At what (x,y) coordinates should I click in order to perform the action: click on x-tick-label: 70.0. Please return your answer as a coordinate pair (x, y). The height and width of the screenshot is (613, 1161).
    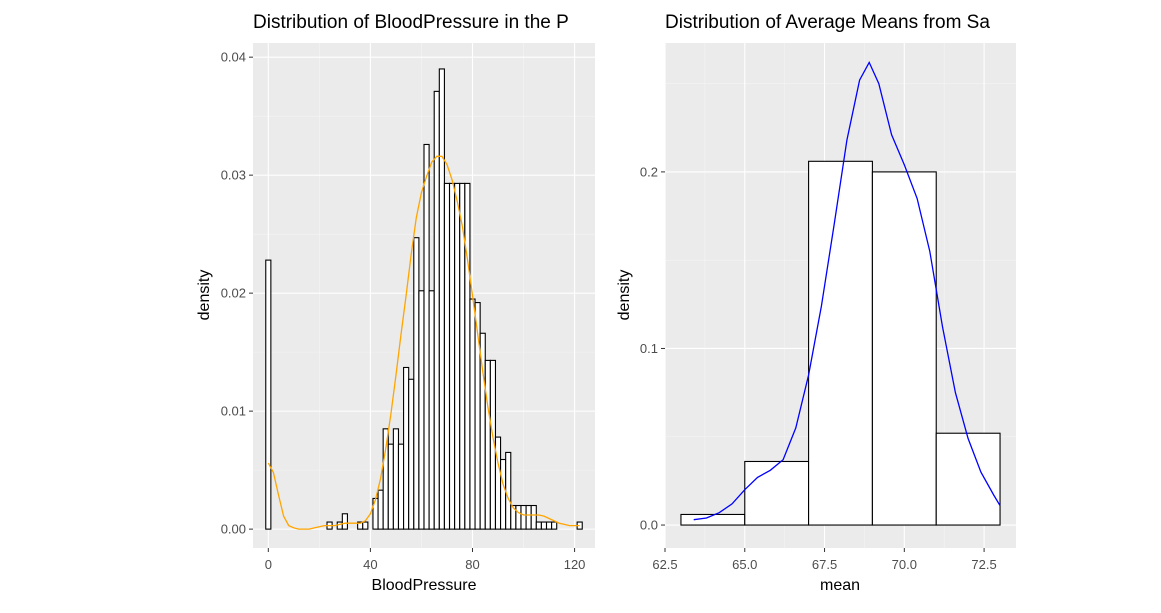
    Looking at the image, I should click on (904, 564).